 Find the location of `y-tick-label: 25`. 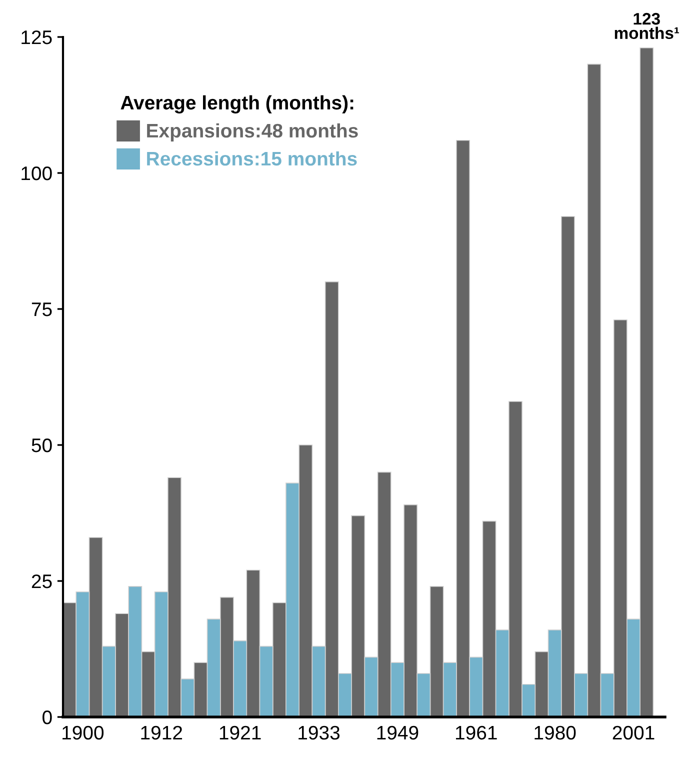

y-tick-label: 25 is located at coordinates (42, 581).